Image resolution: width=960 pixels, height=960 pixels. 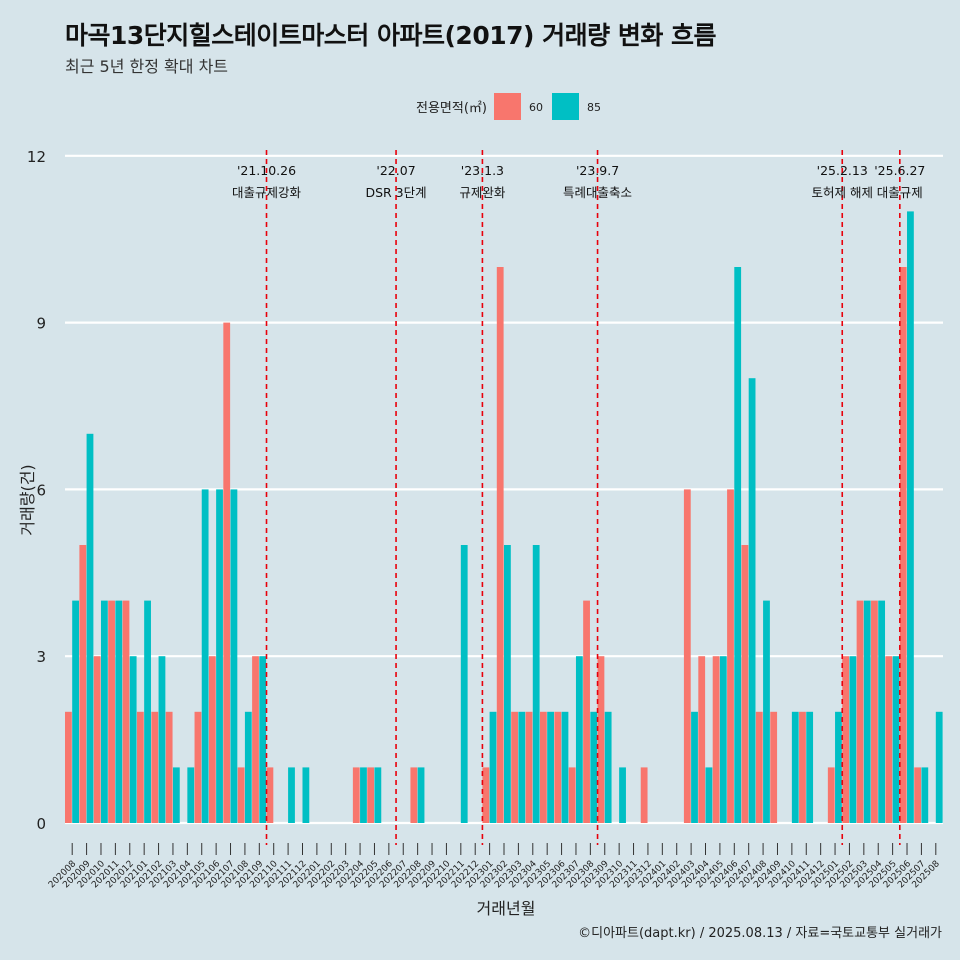 I want to click on event-label: 규제완화, so click(x=482, y=192).